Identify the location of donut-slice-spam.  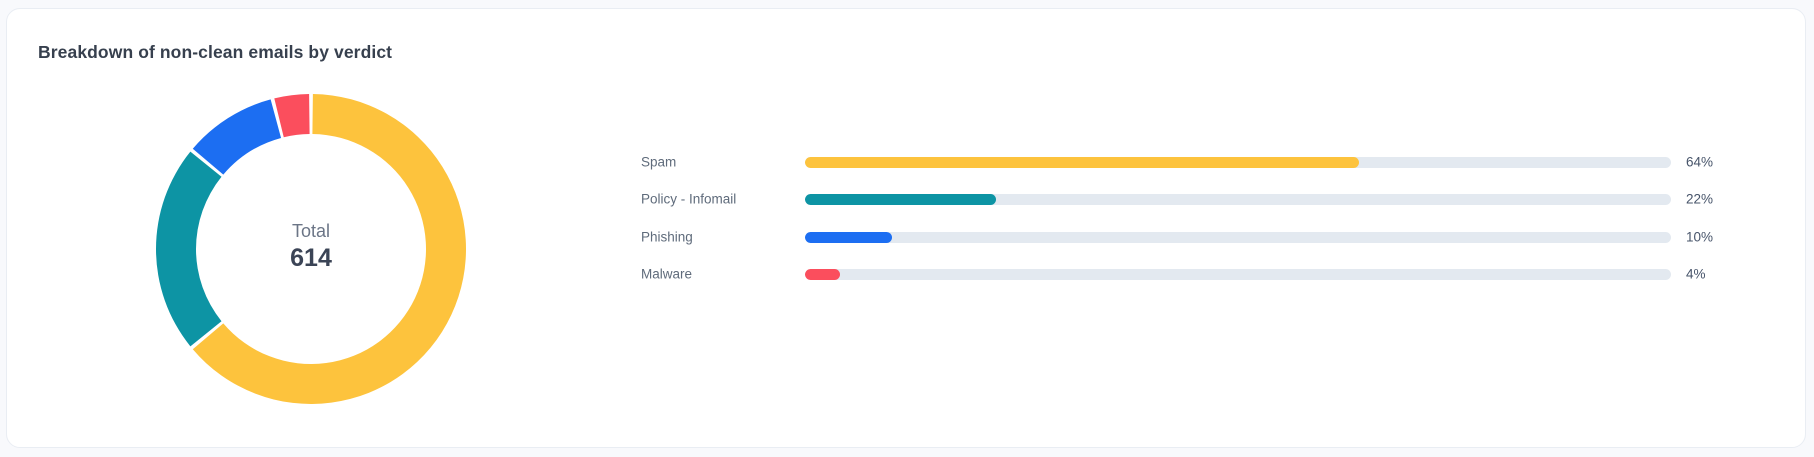
(329, 249).